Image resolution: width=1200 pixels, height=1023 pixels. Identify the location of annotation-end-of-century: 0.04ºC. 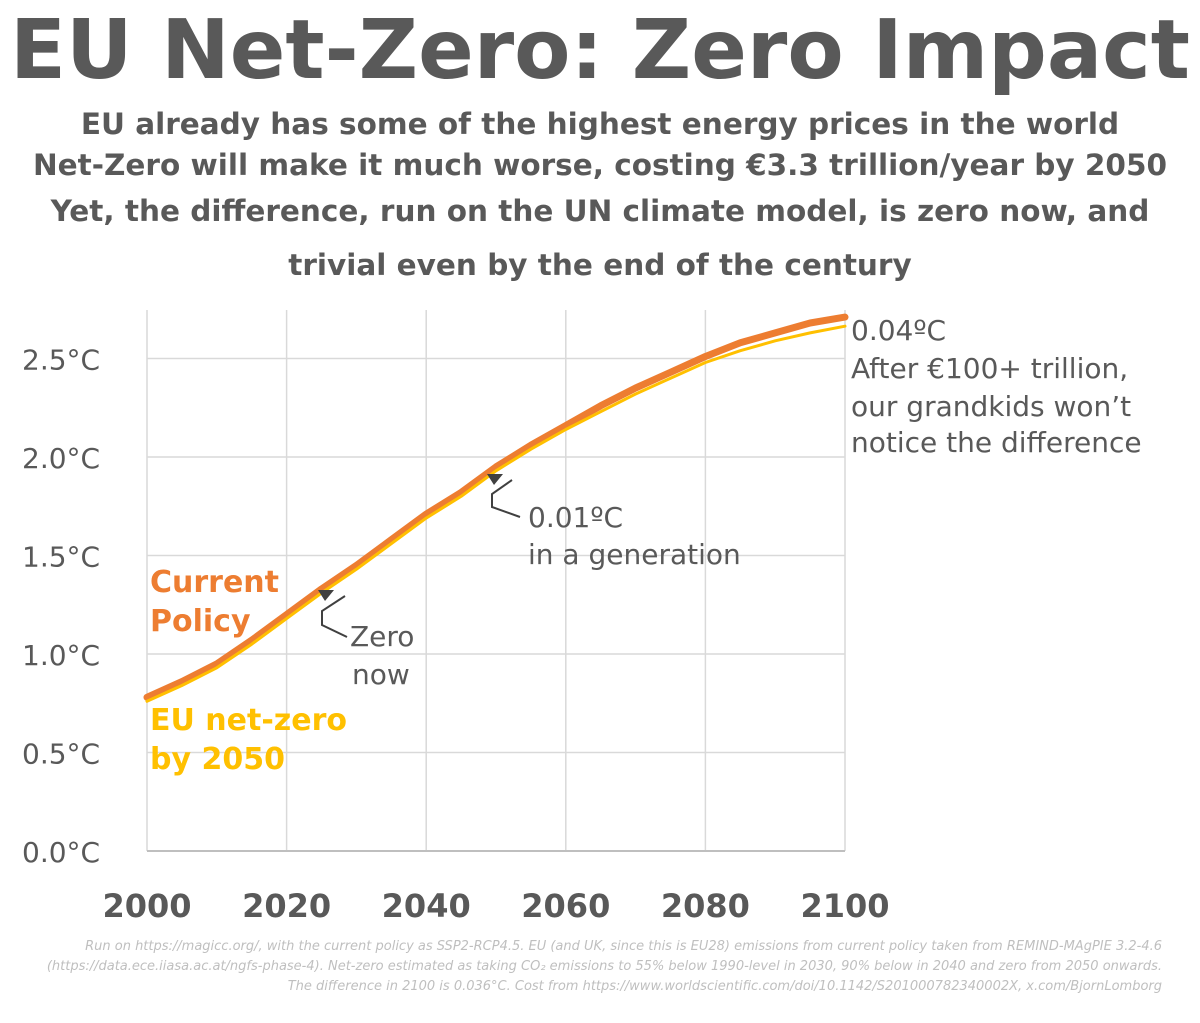
(898, 330).